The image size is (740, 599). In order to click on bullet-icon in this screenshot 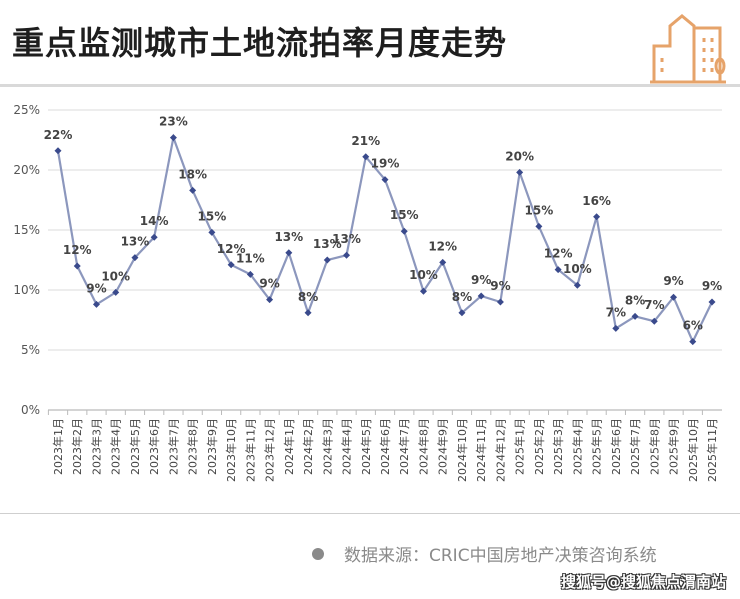, I will do `click(318, 553)`.